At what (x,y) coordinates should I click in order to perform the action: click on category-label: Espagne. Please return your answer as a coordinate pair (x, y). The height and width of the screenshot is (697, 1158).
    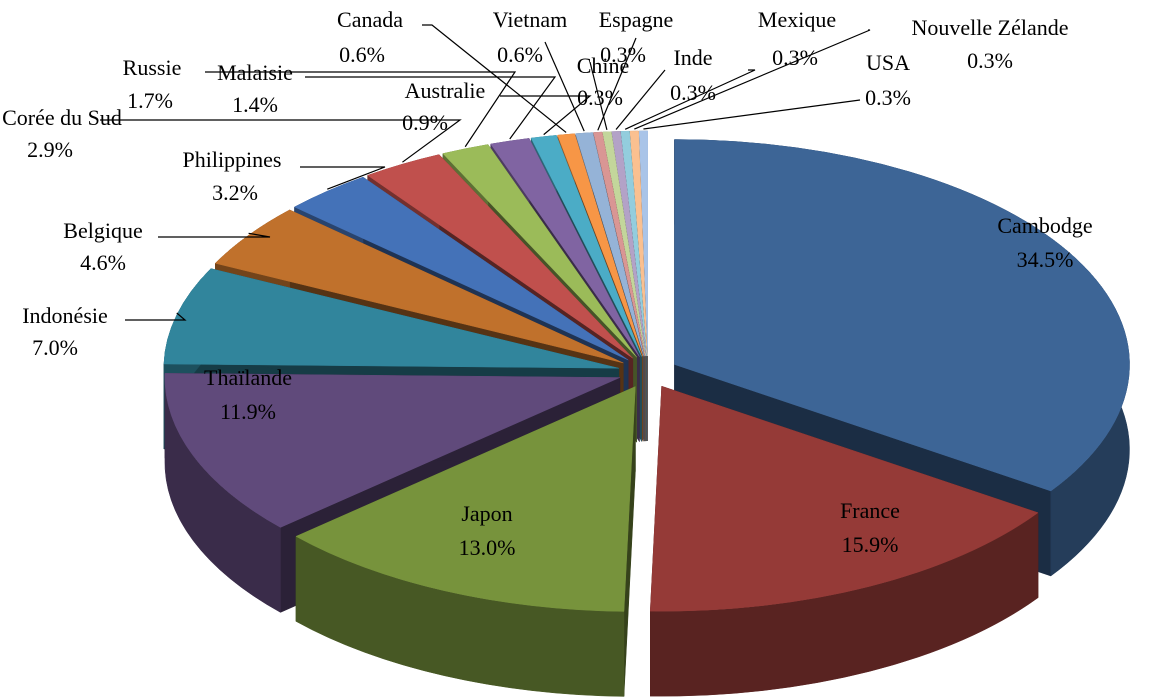
    Looking at the image, I should click on (636, 19).